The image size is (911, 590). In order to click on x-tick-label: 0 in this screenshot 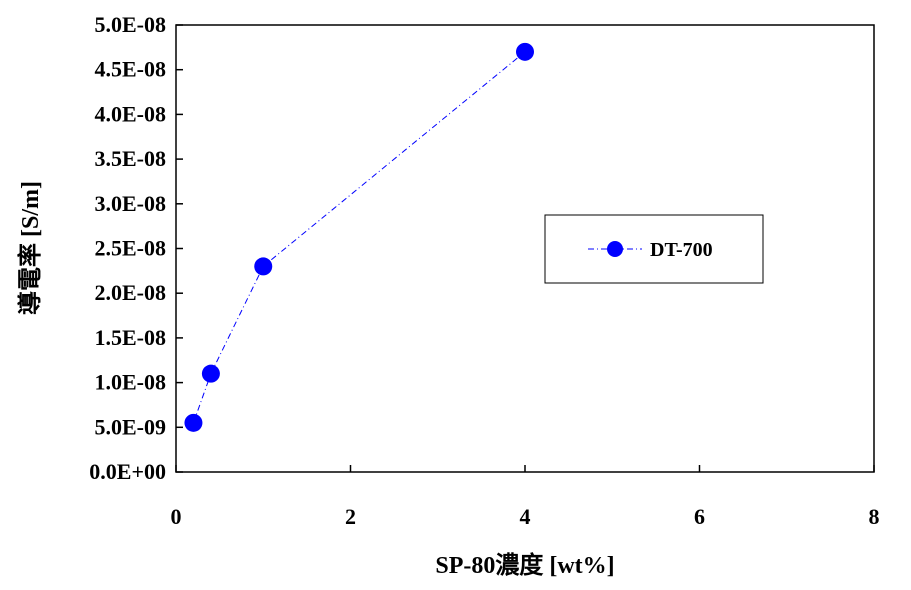, I will do `click(176, 516)`.